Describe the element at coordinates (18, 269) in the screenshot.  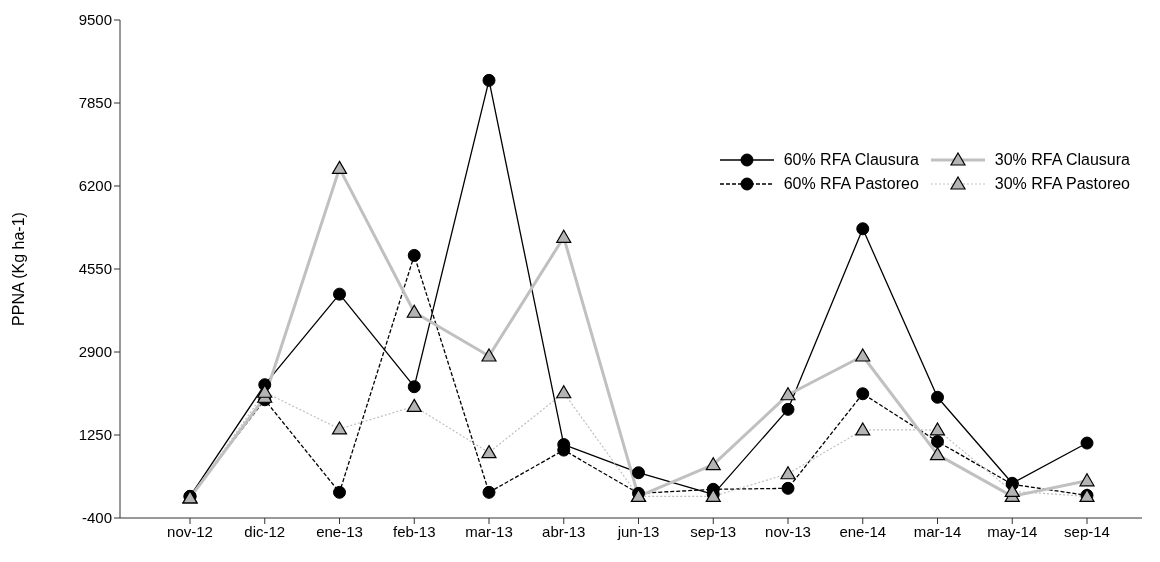
I see `y-axis-title: PPNA (Kg ha-1)` at that location.